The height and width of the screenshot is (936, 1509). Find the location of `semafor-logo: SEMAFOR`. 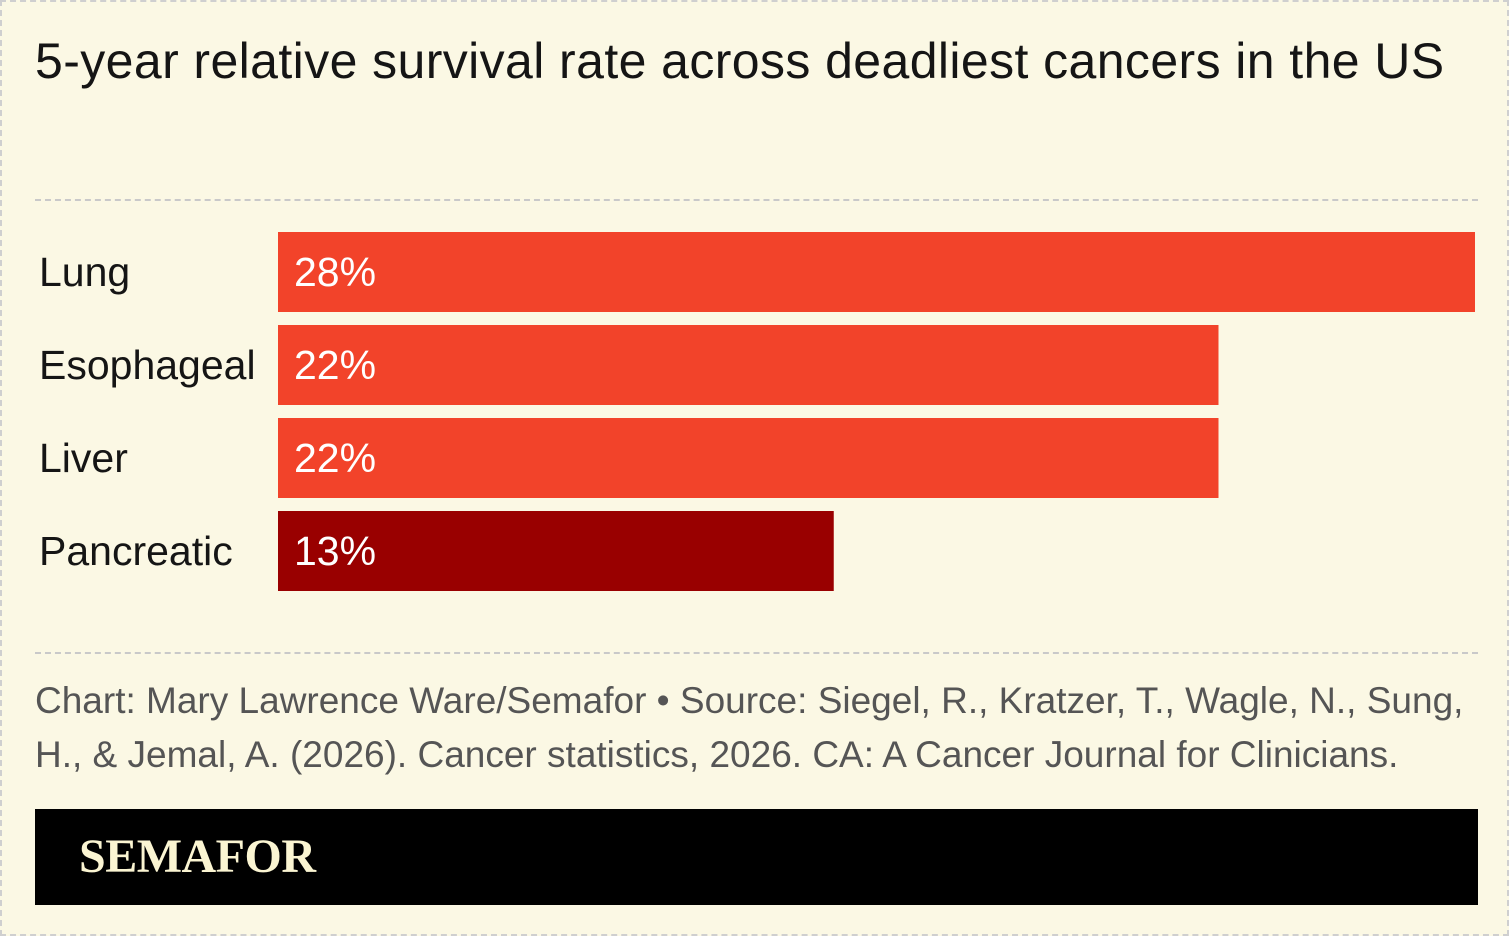

semafor-logo: SEMAFOR is located at coordinates (197, 856).